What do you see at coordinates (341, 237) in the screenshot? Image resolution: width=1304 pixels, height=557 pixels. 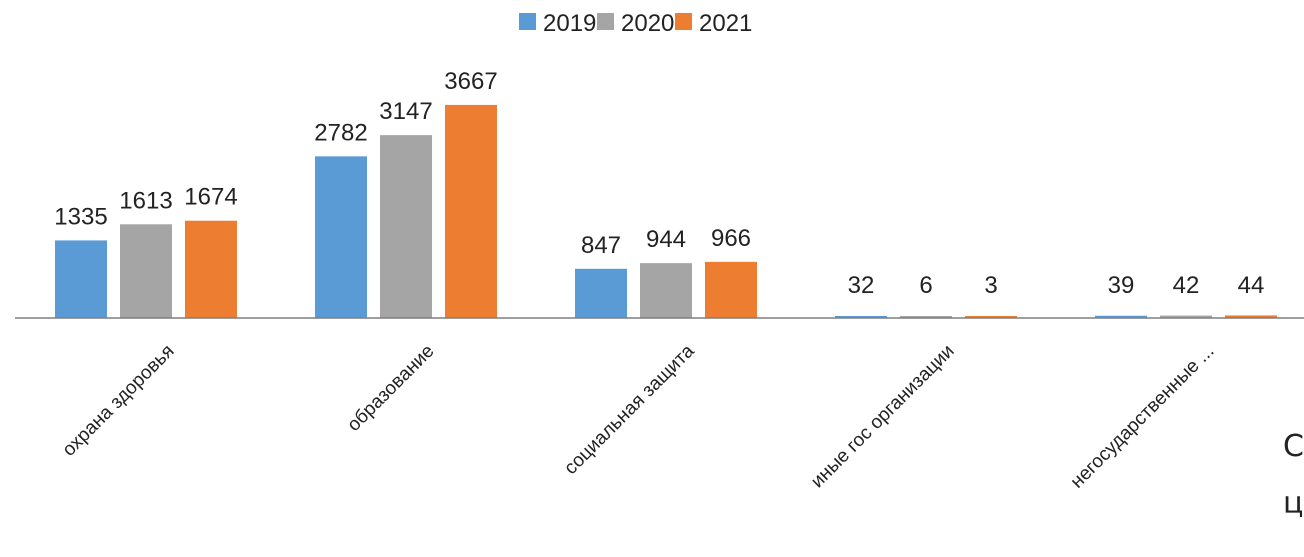 I see `bar-образование-2019` at bounding box center [341, 237].